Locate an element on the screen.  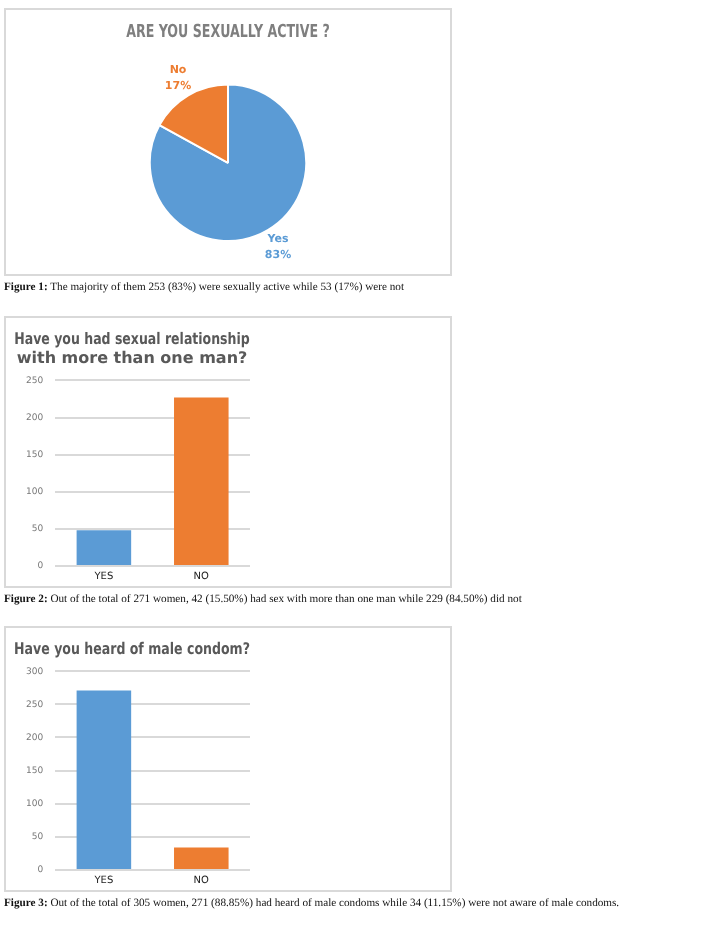
chart-title: Have you had sexual relationship with more than one man? is located at coordinates (132, 347).